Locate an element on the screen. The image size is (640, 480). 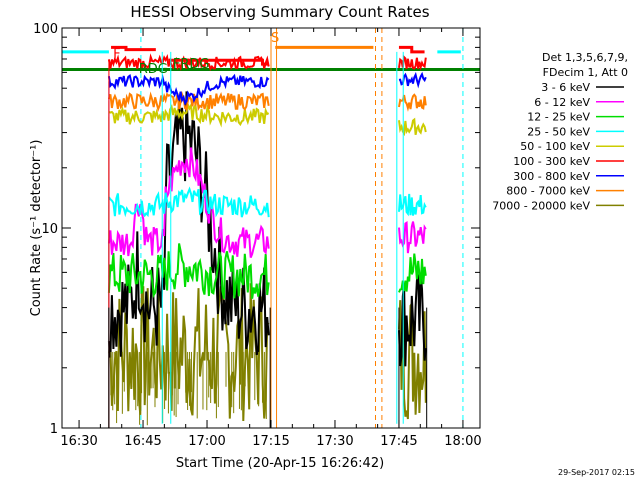
y-tick-label: 1 is located at coordinates (54, 429).